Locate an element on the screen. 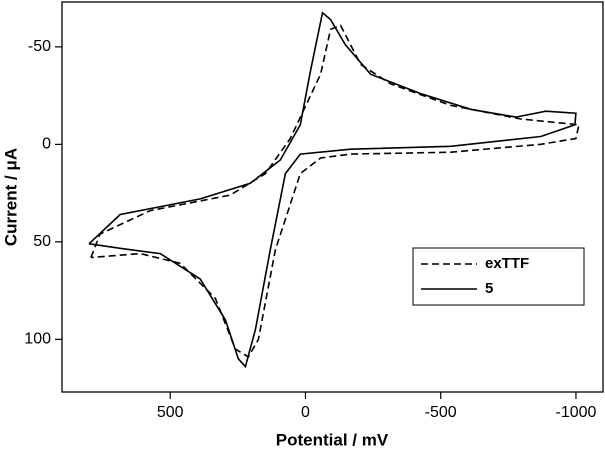 This screenshot has width=605, height=456. x-tick-label: -500 is located at coordinates (441, 412).